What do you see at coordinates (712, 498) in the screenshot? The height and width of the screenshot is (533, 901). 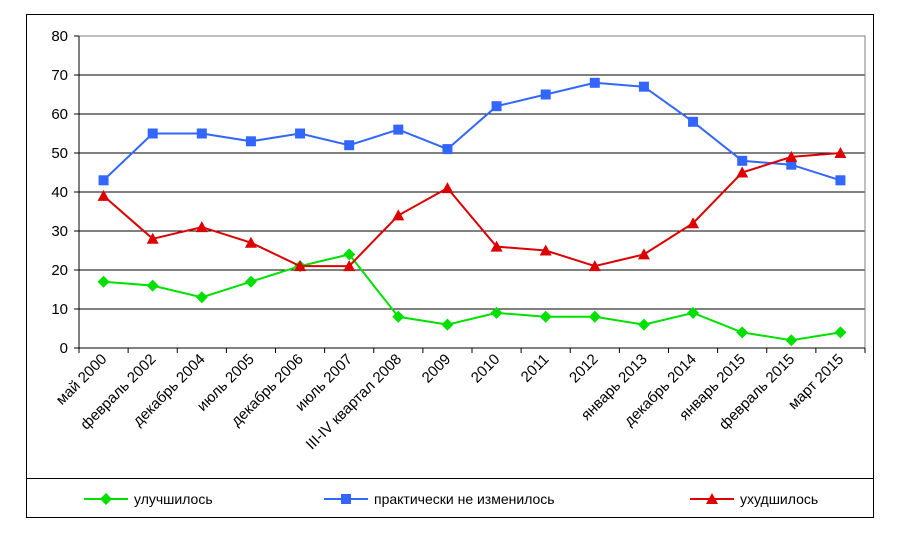 I see `legend-swatch-worsened` at bounding box center [712, 498].